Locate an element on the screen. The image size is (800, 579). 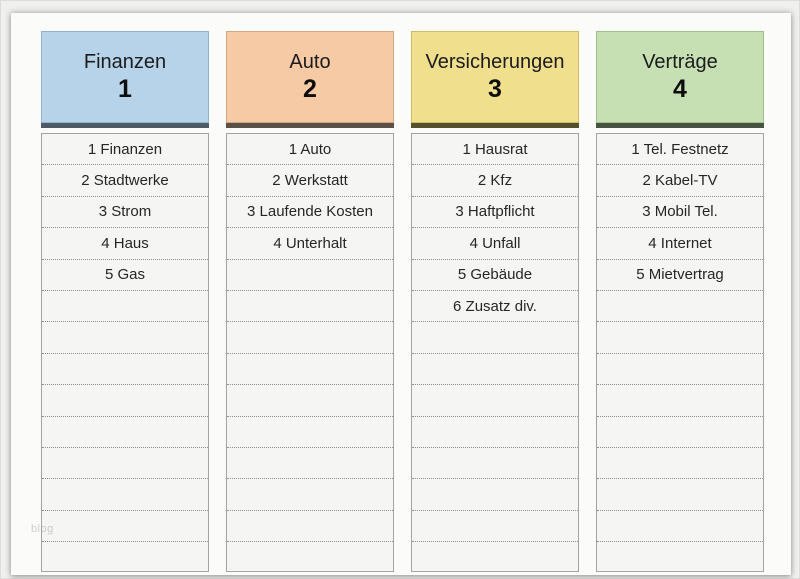
column-header: Finanzen 1 is located at coordinates (125, 77).